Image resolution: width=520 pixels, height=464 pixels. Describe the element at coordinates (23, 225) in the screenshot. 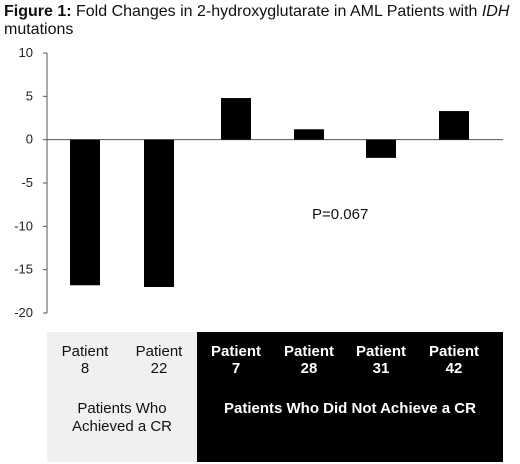

I see `y-tick-label: -10` at that location.